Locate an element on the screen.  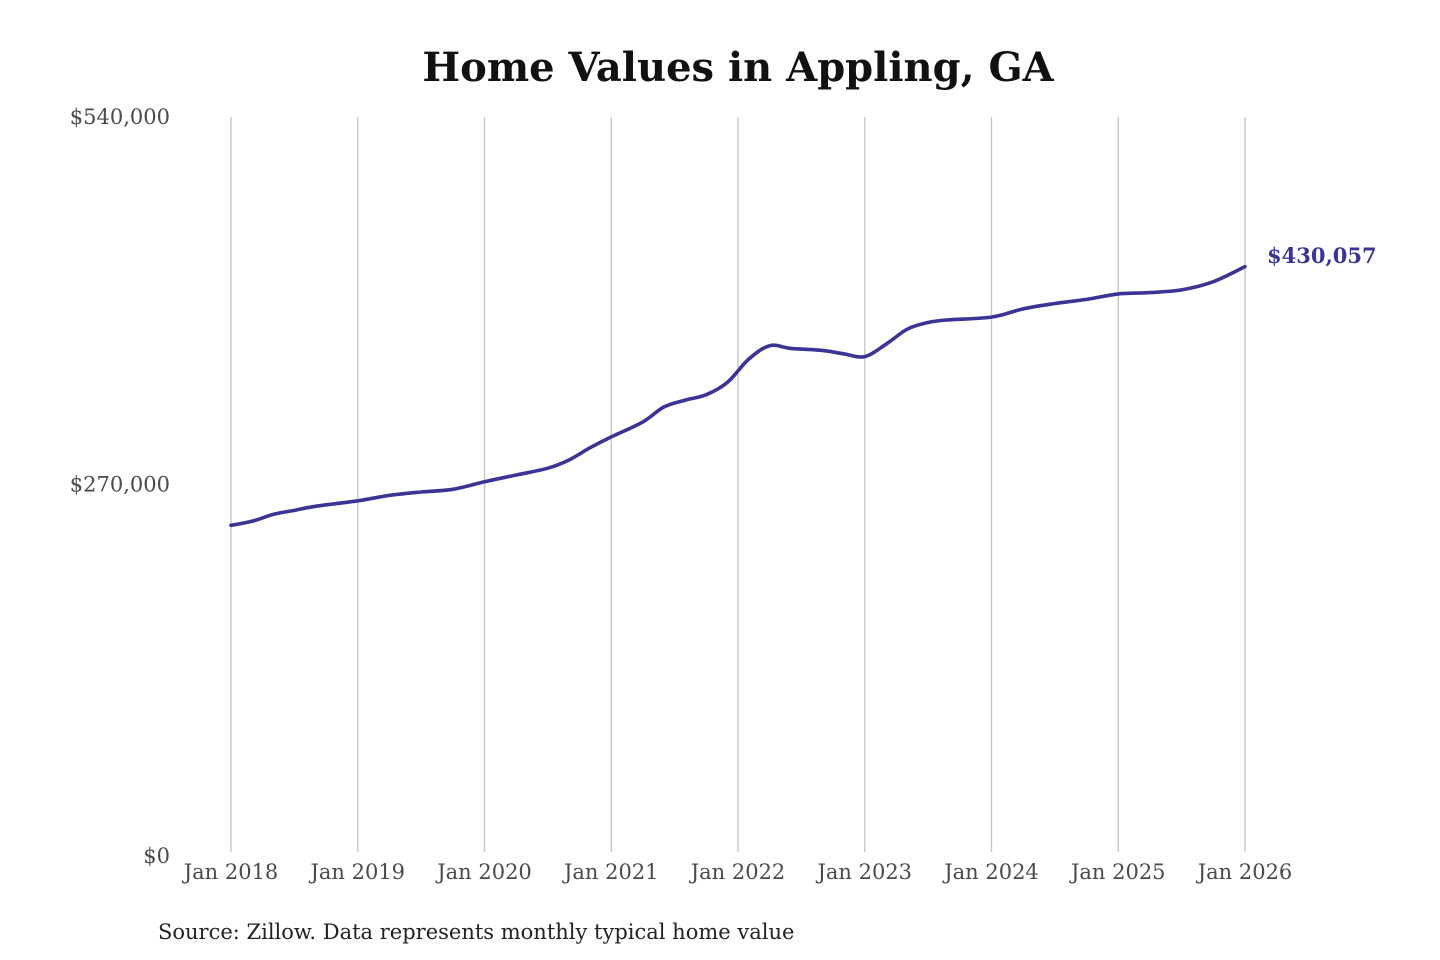
y-tick-label: $0 is located at coordinates (156, 856).